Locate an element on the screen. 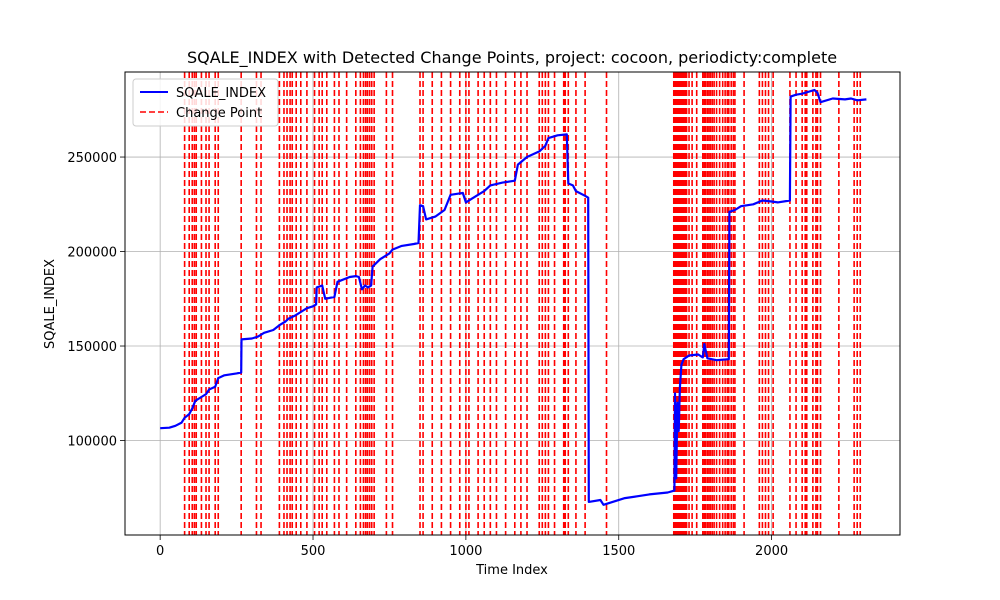 This screenshot has width=1000, height=600. legend-label-change-point: Change Point is located at coordinates (219, 113).